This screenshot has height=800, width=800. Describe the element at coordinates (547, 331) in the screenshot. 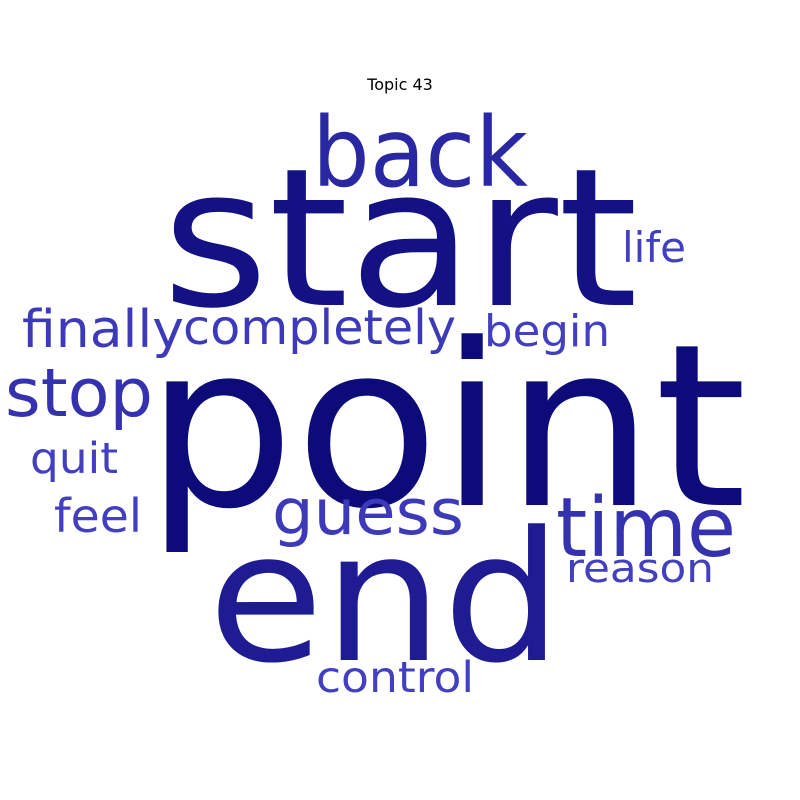

I see `word-begin: begin` at that location.